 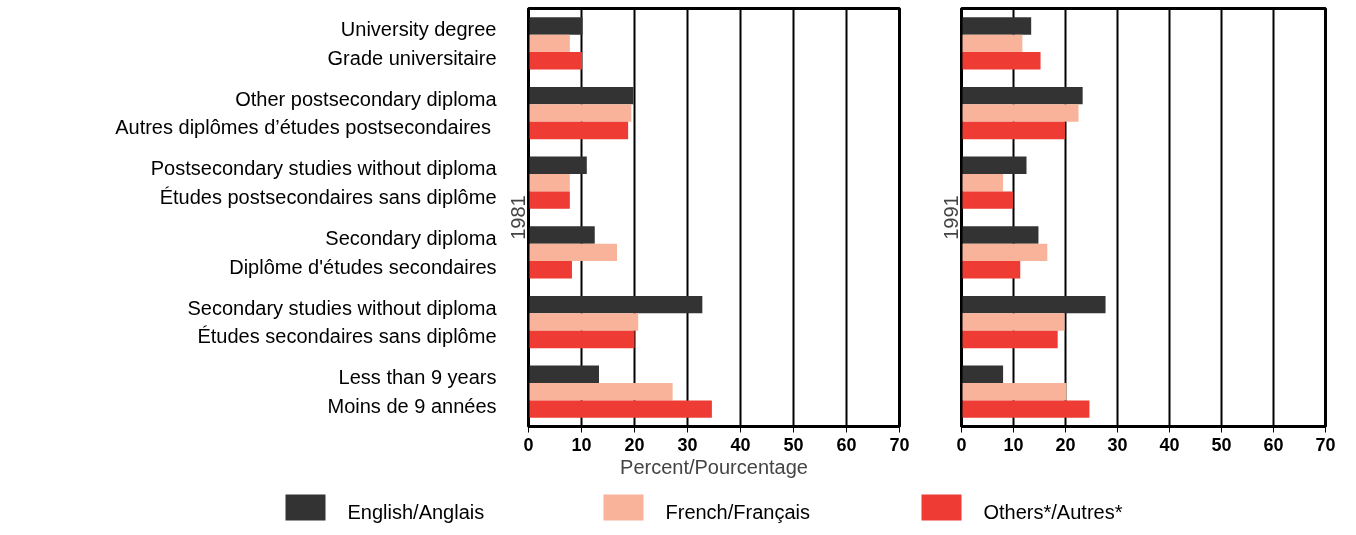 I want to click on y-axis-title: 1981, so click(x=517, y=217).